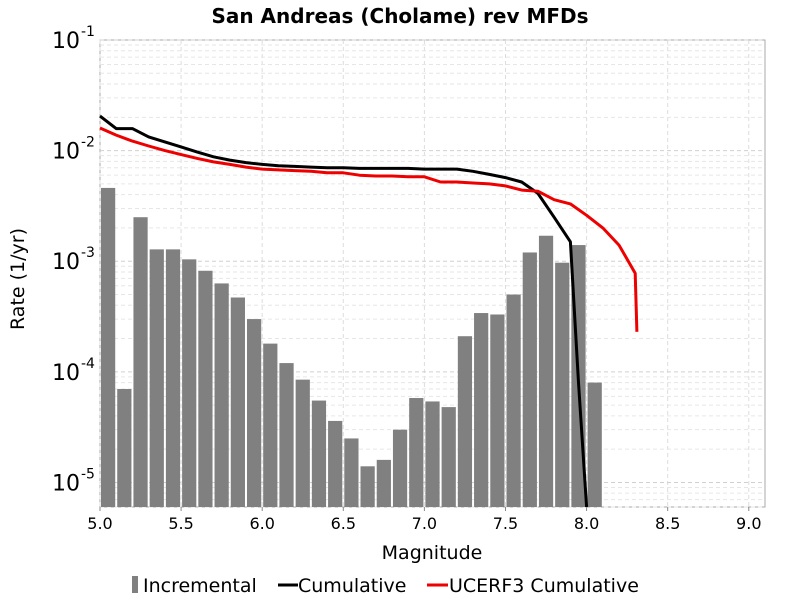 This screenshot has width=800, height=600. What do you see at coordinates (586, 523) in the screenshot?
I see `x-tick-label: 8.0` at bounding box center [586, 523].